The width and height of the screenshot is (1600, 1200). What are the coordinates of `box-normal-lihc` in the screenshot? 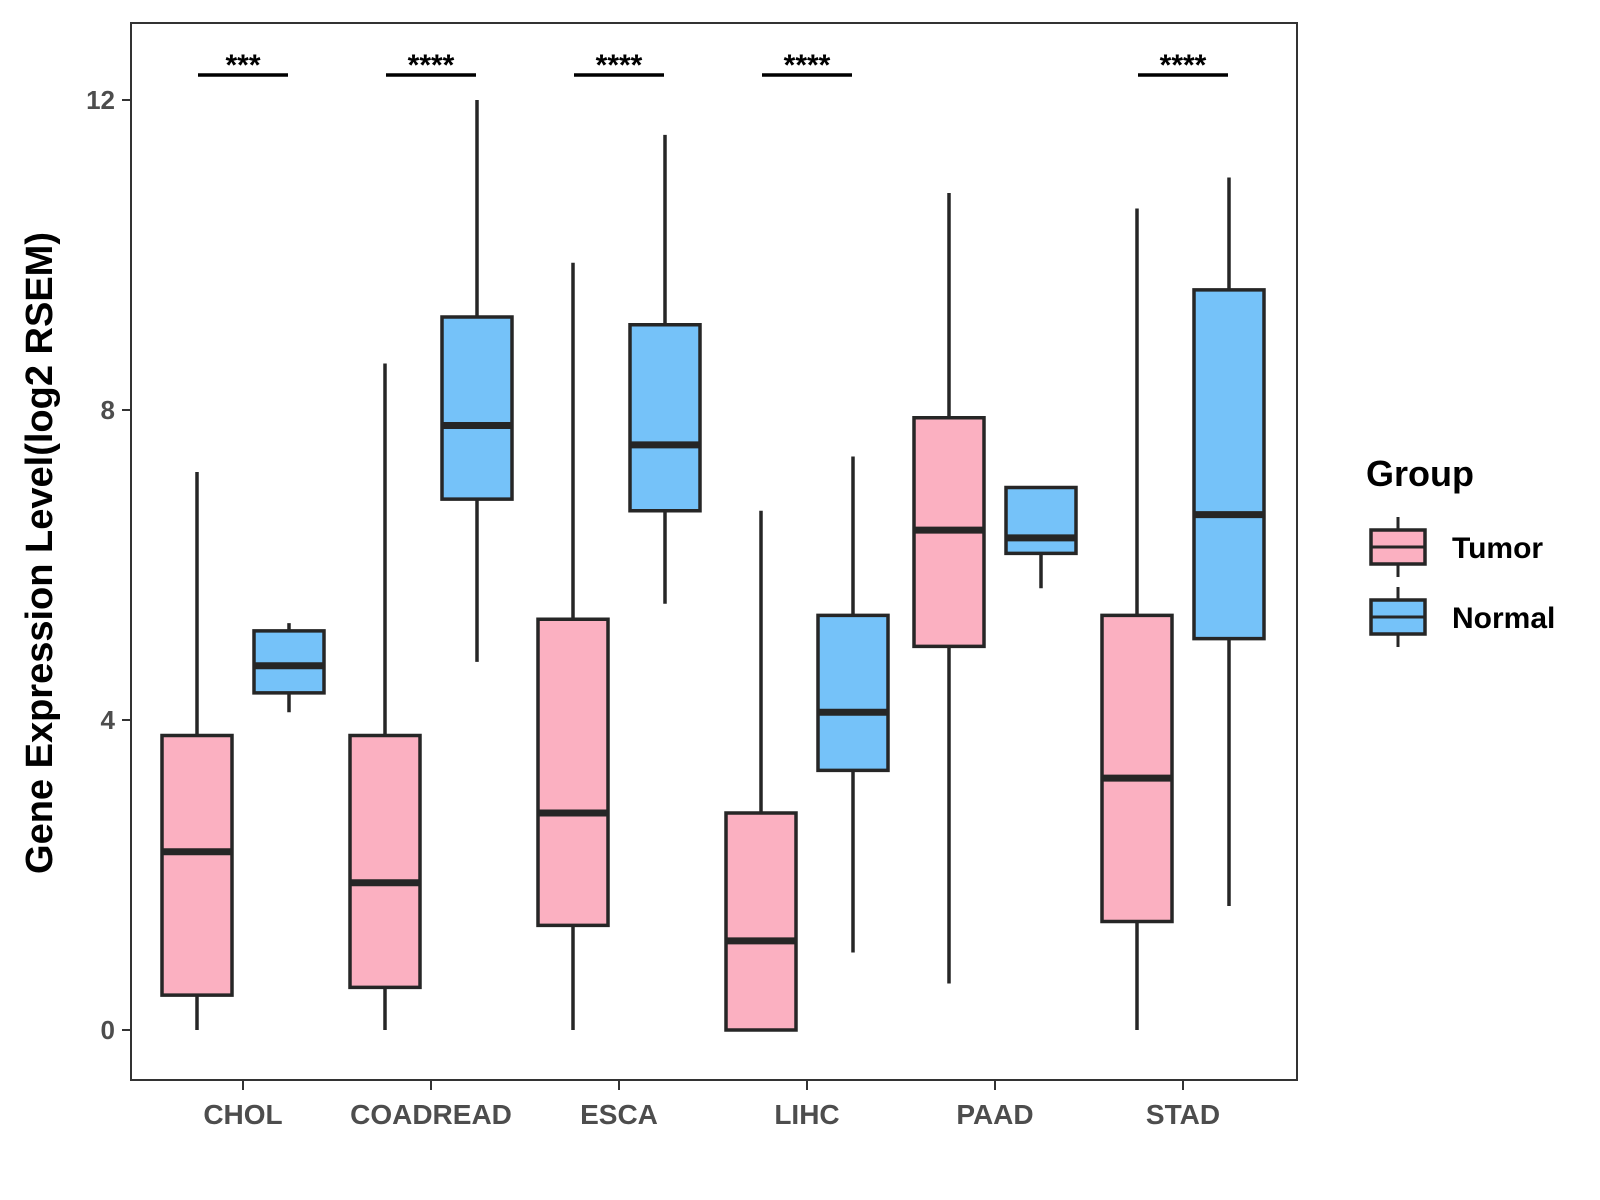 It's located at (853, 704).